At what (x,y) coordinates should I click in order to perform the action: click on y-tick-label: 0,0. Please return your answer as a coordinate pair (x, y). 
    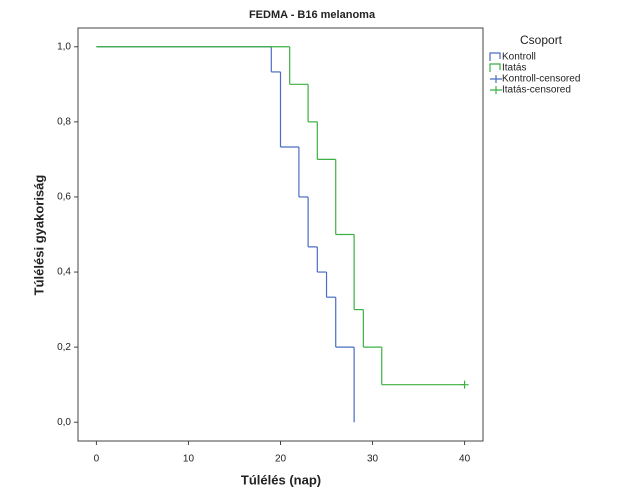
    Looking at the image, I should click on (64, 422).